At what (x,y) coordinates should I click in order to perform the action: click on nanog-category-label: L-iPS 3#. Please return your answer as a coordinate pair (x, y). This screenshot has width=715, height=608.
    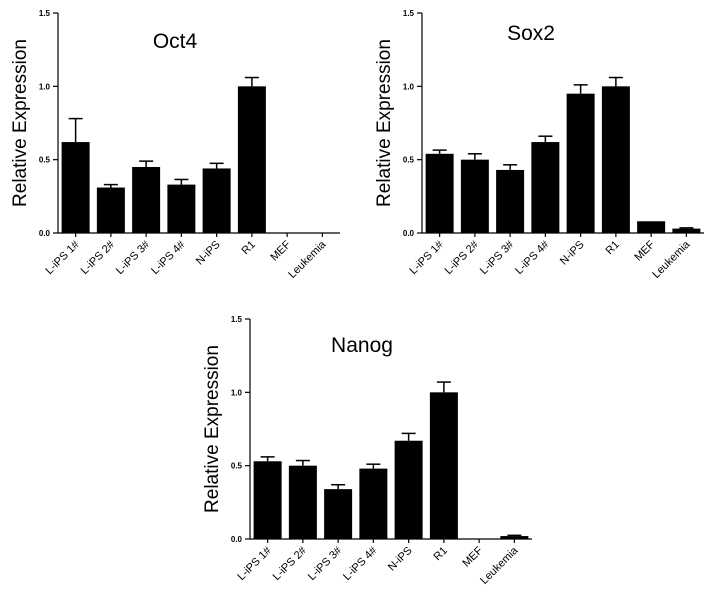
    Looking at the image, I should click on (325, 563).